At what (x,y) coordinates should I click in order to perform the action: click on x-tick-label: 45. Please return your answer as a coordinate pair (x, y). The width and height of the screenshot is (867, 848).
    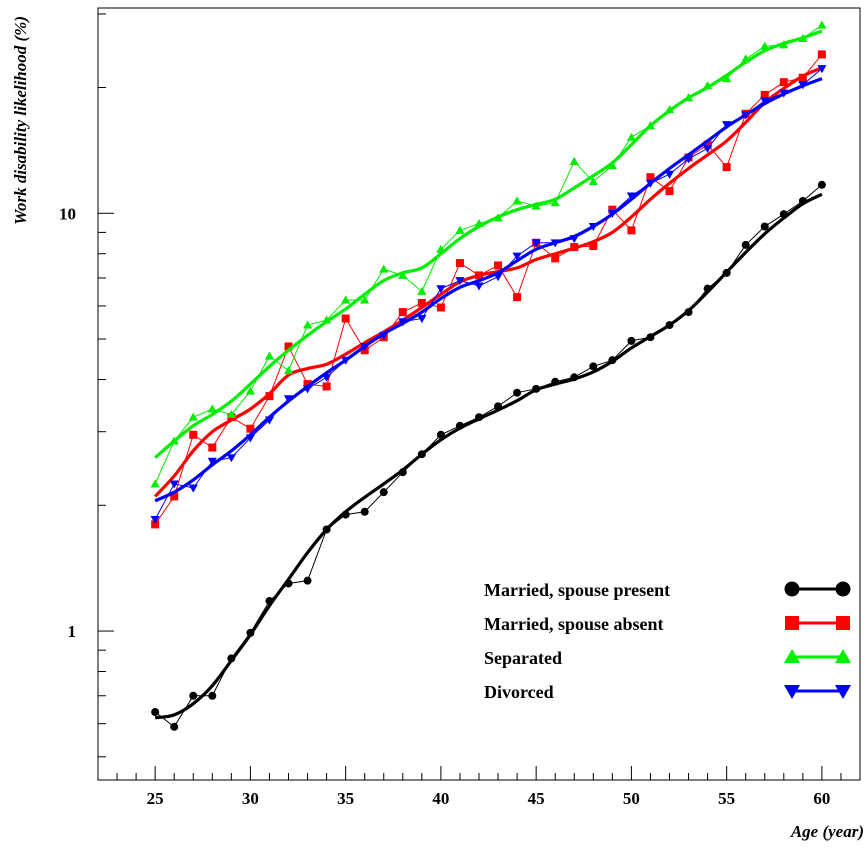
    Looking at the image, I should click on (536, 798).